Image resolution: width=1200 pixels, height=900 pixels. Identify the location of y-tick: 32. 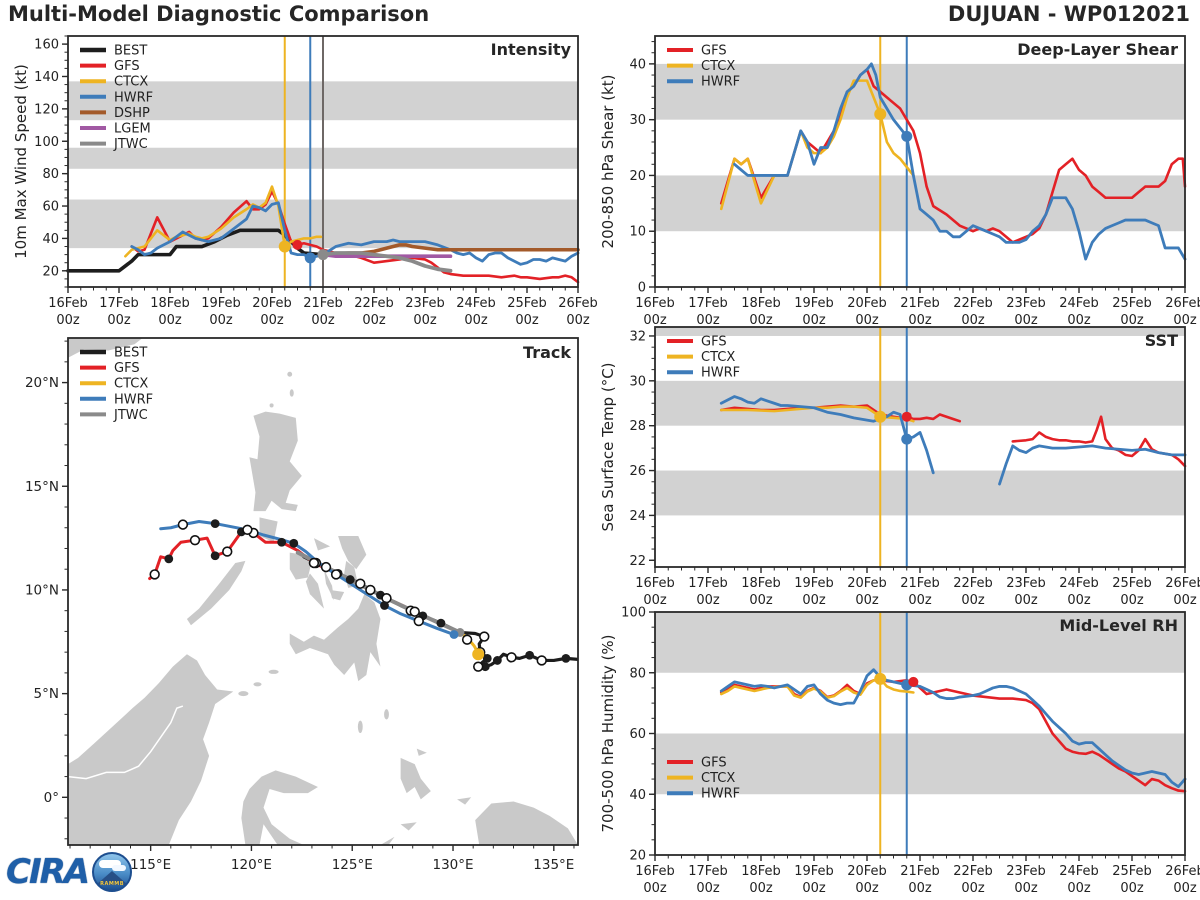
(637, 336).